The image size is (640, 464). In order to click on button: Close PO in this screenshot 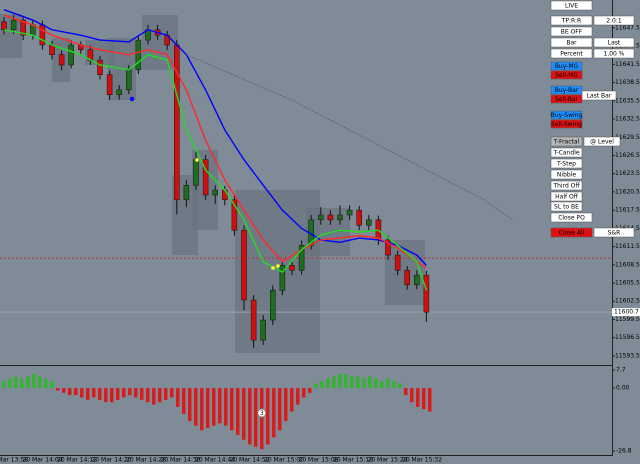, I will do `click(571, 217)`.